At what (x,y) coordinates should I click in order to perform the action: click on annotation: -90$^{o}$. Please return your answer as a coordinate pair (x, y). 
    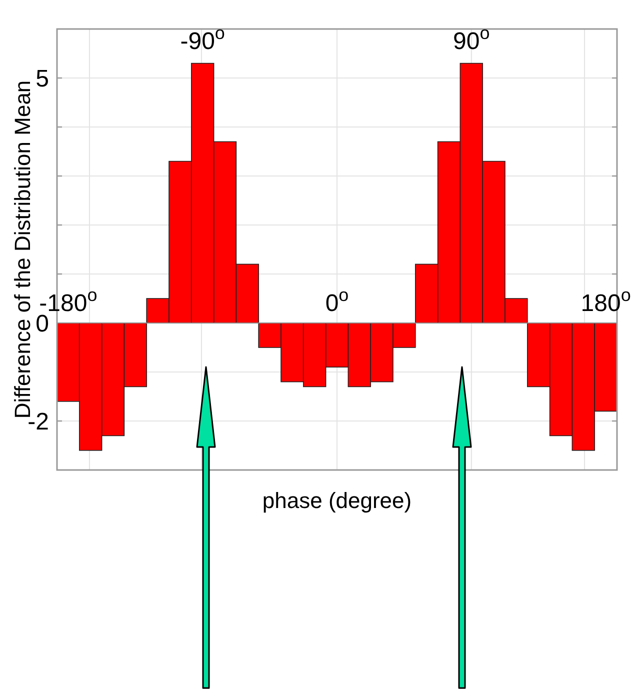
    Looking at the image, I should click on (202, 39).